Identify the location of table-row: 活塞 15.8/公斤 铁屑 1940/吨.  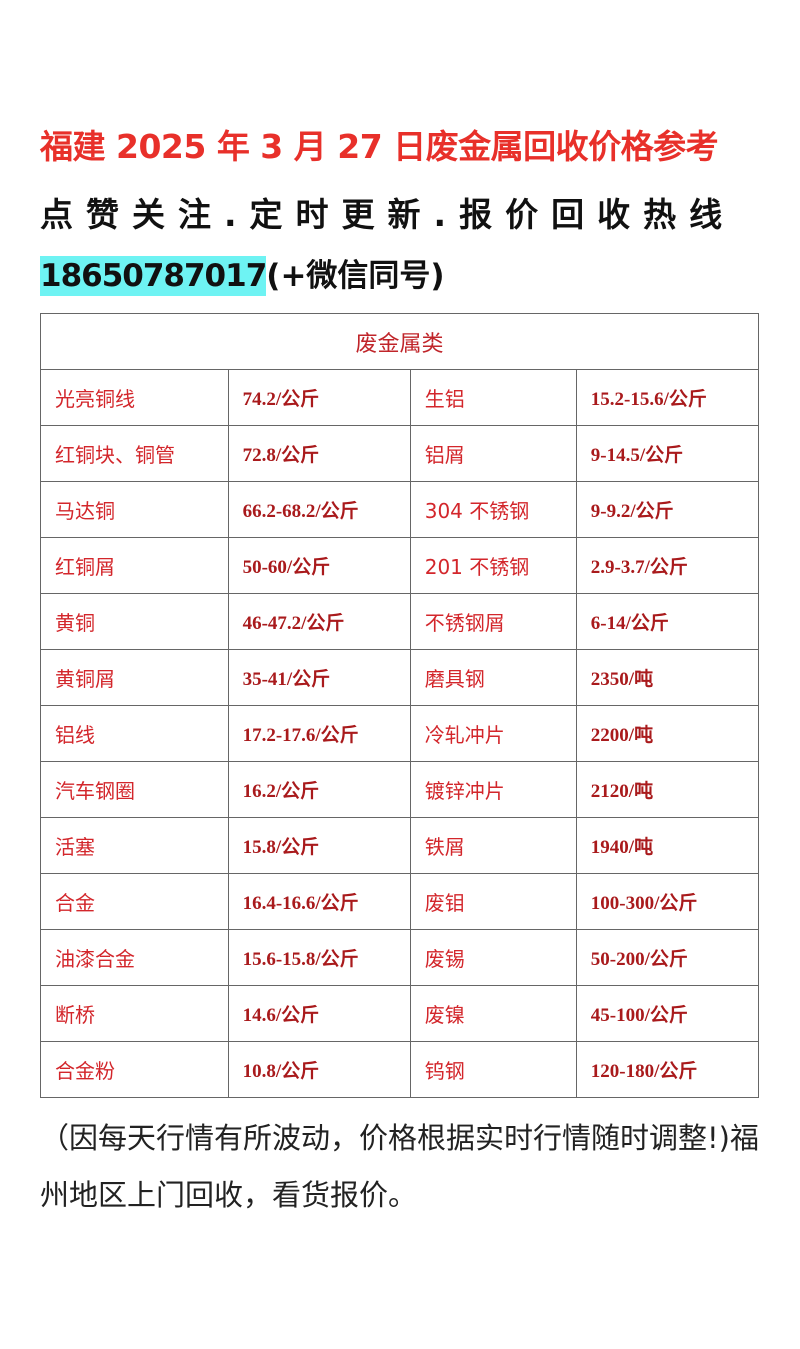
(400, 845).